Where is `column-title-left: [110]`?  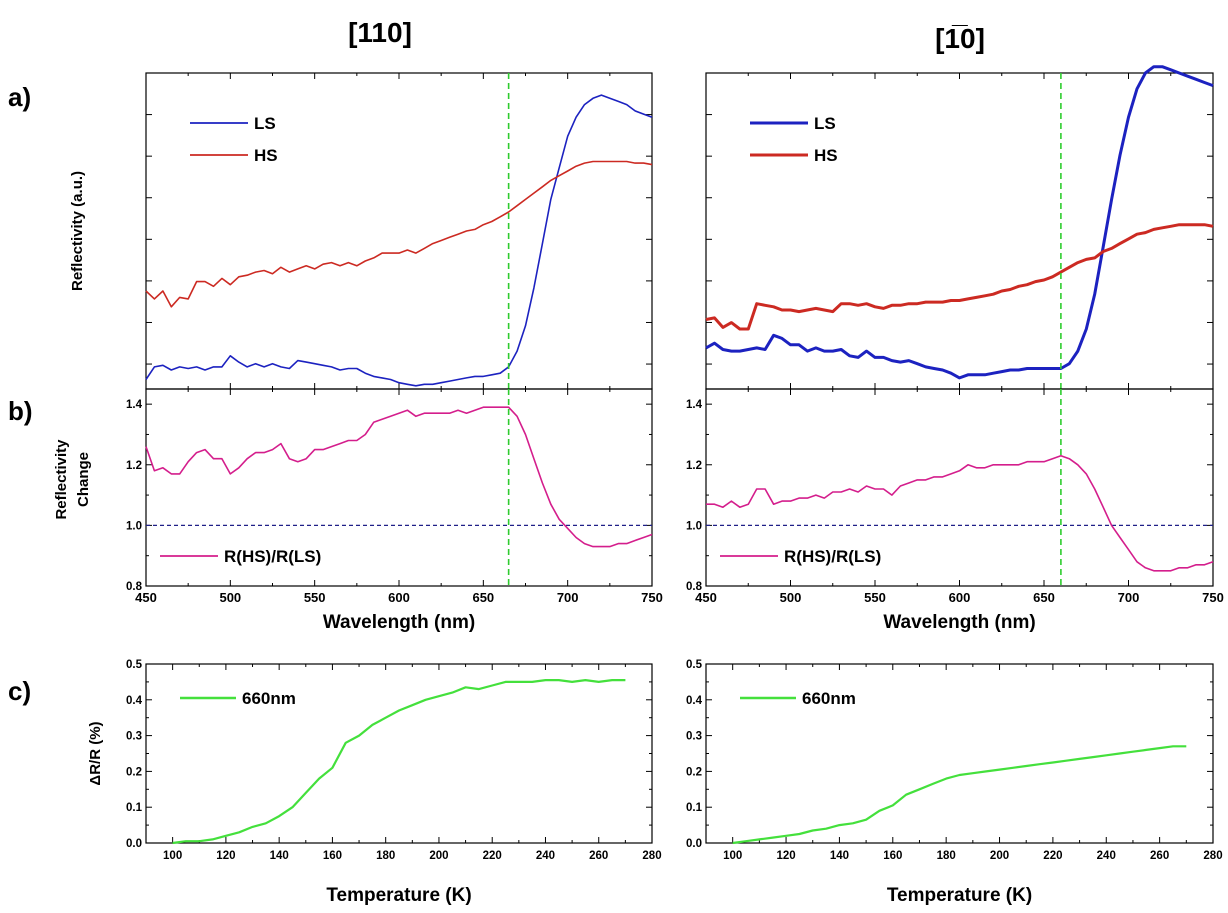
column-title-left: [110] is located at coordinates (380, 32).